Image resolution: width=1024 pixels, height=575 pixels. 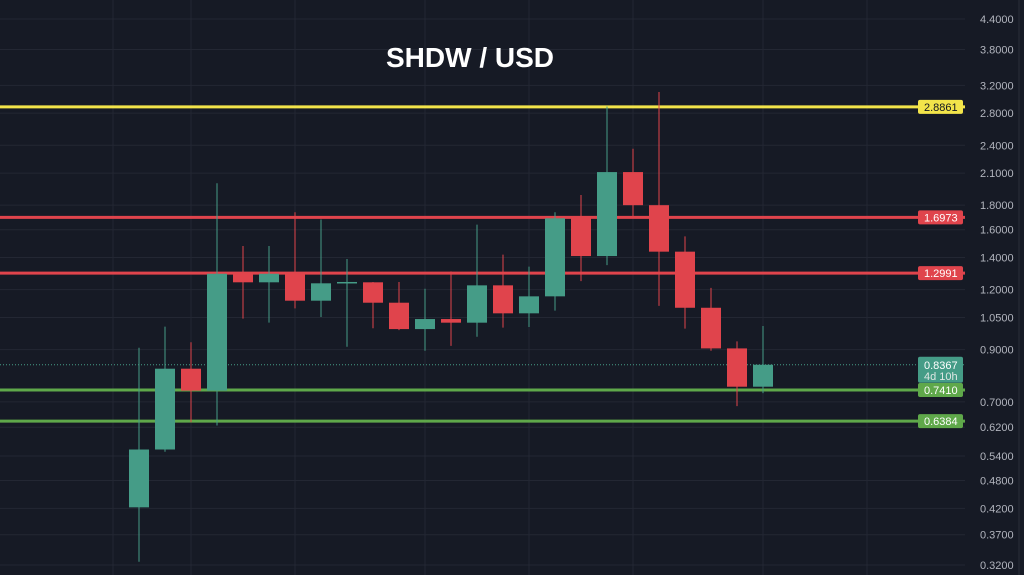 I want to click on level-label: 0.7410, so click(x=941, y=391).